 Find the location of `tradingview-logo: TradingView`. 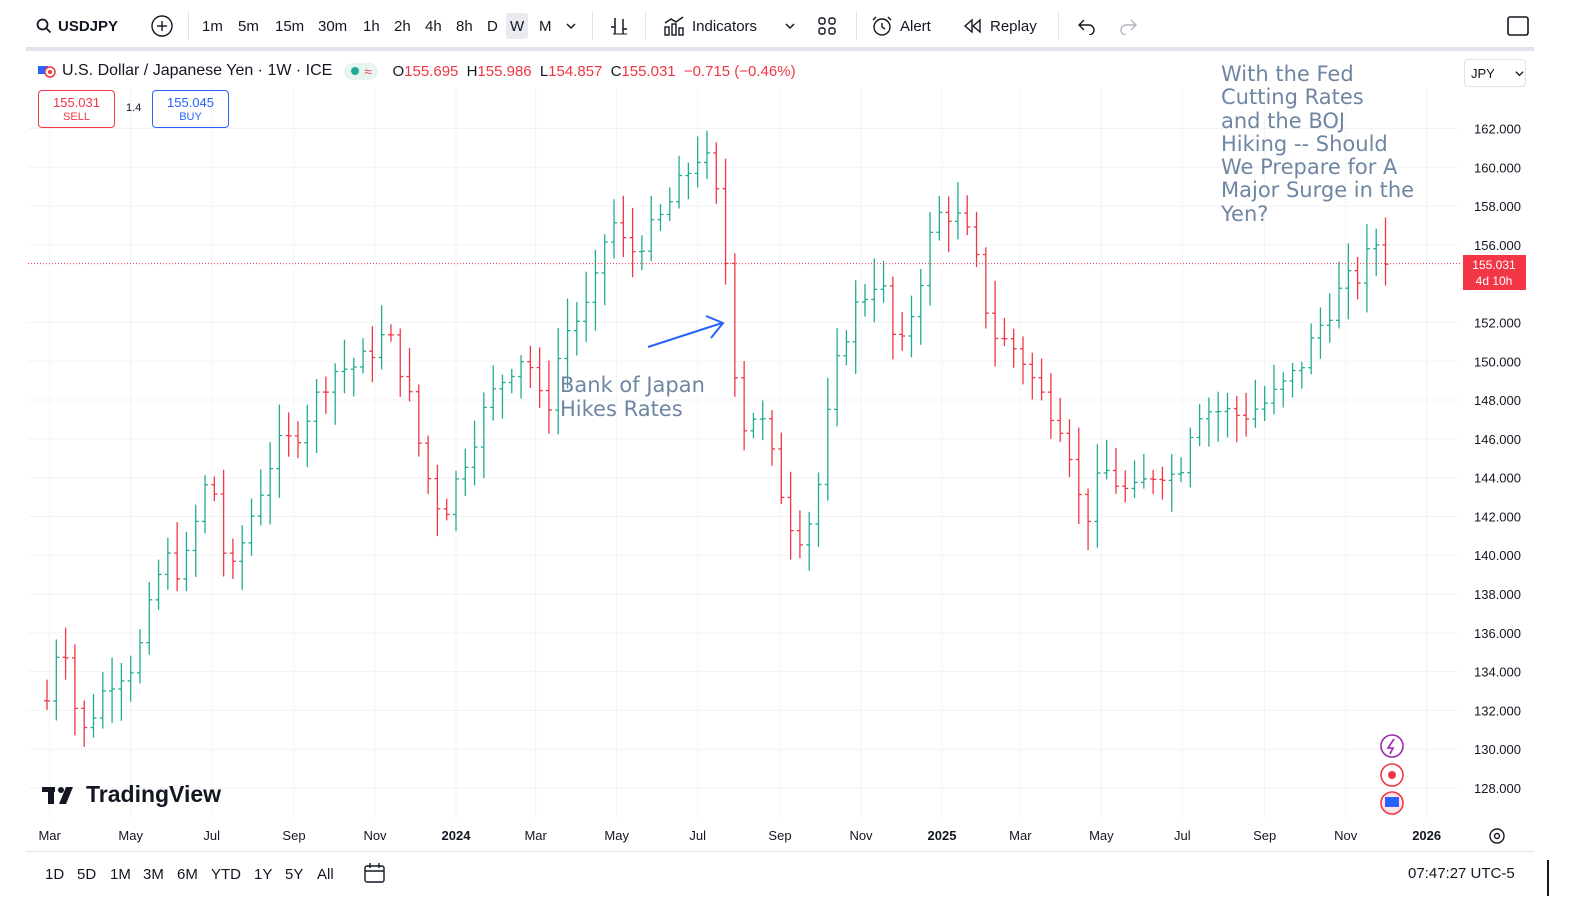

tradingview-logo: TradingView is located at coordinates (131, 794).